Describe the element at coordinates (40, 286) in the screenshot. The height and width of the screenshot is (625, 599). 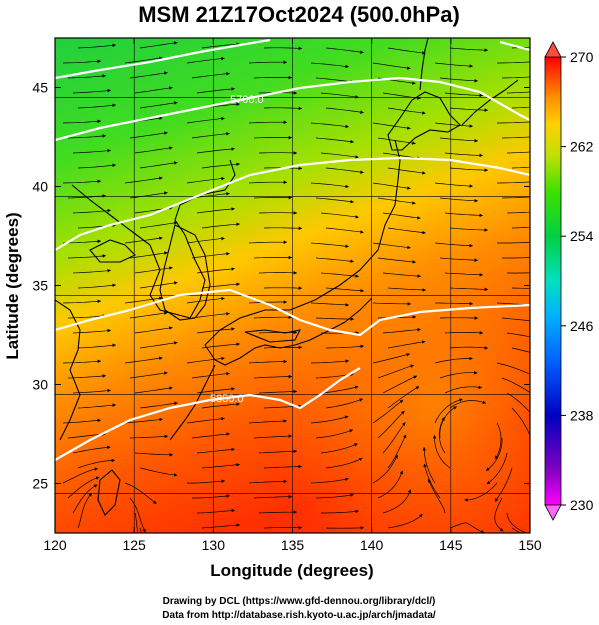
I see `y-tick-label: 35` at that location.